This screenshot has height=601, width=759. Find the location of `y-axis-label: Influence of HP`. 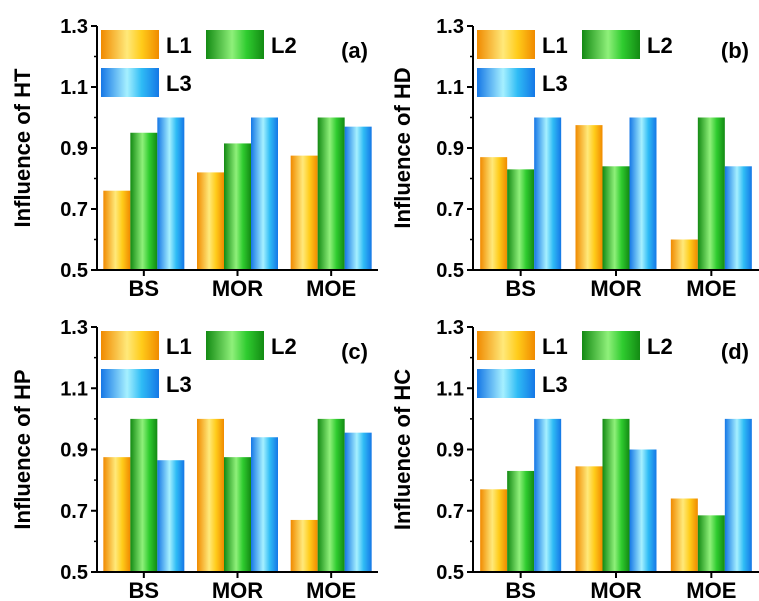

y-axis-label: Influence of HP is located at coordinates (22, 449).